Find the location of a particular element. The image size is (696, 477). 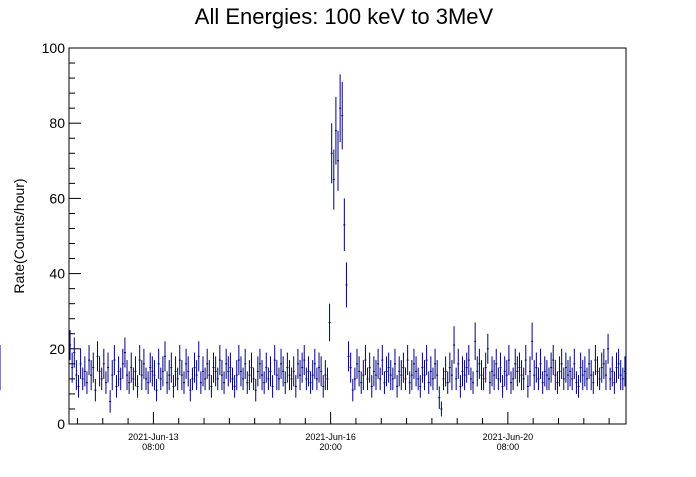

y-tick-label: 80 is located at coordinates (57, 123).